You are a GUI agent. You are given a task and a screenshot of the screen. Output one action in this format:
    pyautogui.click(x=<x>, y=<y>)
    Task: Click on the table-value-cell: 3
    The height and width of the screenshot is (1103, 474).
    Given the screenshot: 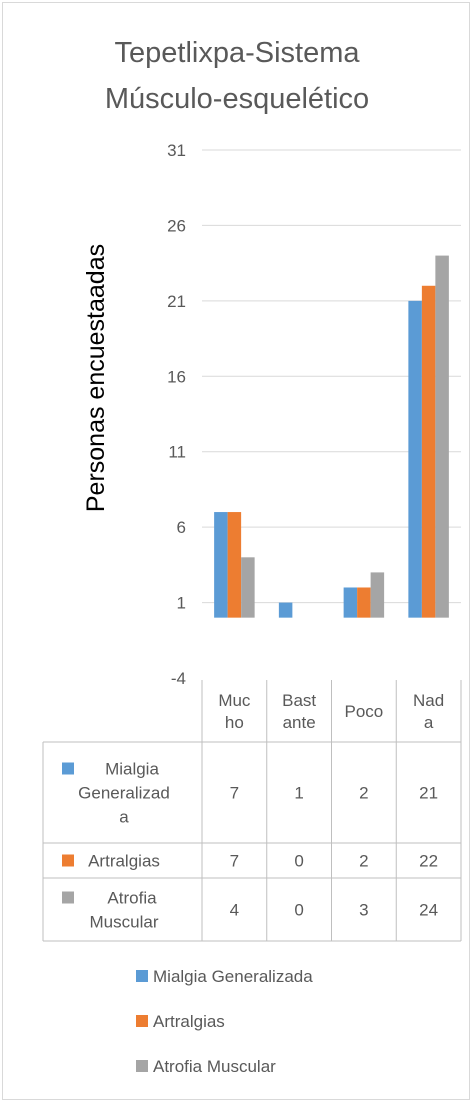 What is the action you would take?
    pyautogui.click(x=363, y=910)
    